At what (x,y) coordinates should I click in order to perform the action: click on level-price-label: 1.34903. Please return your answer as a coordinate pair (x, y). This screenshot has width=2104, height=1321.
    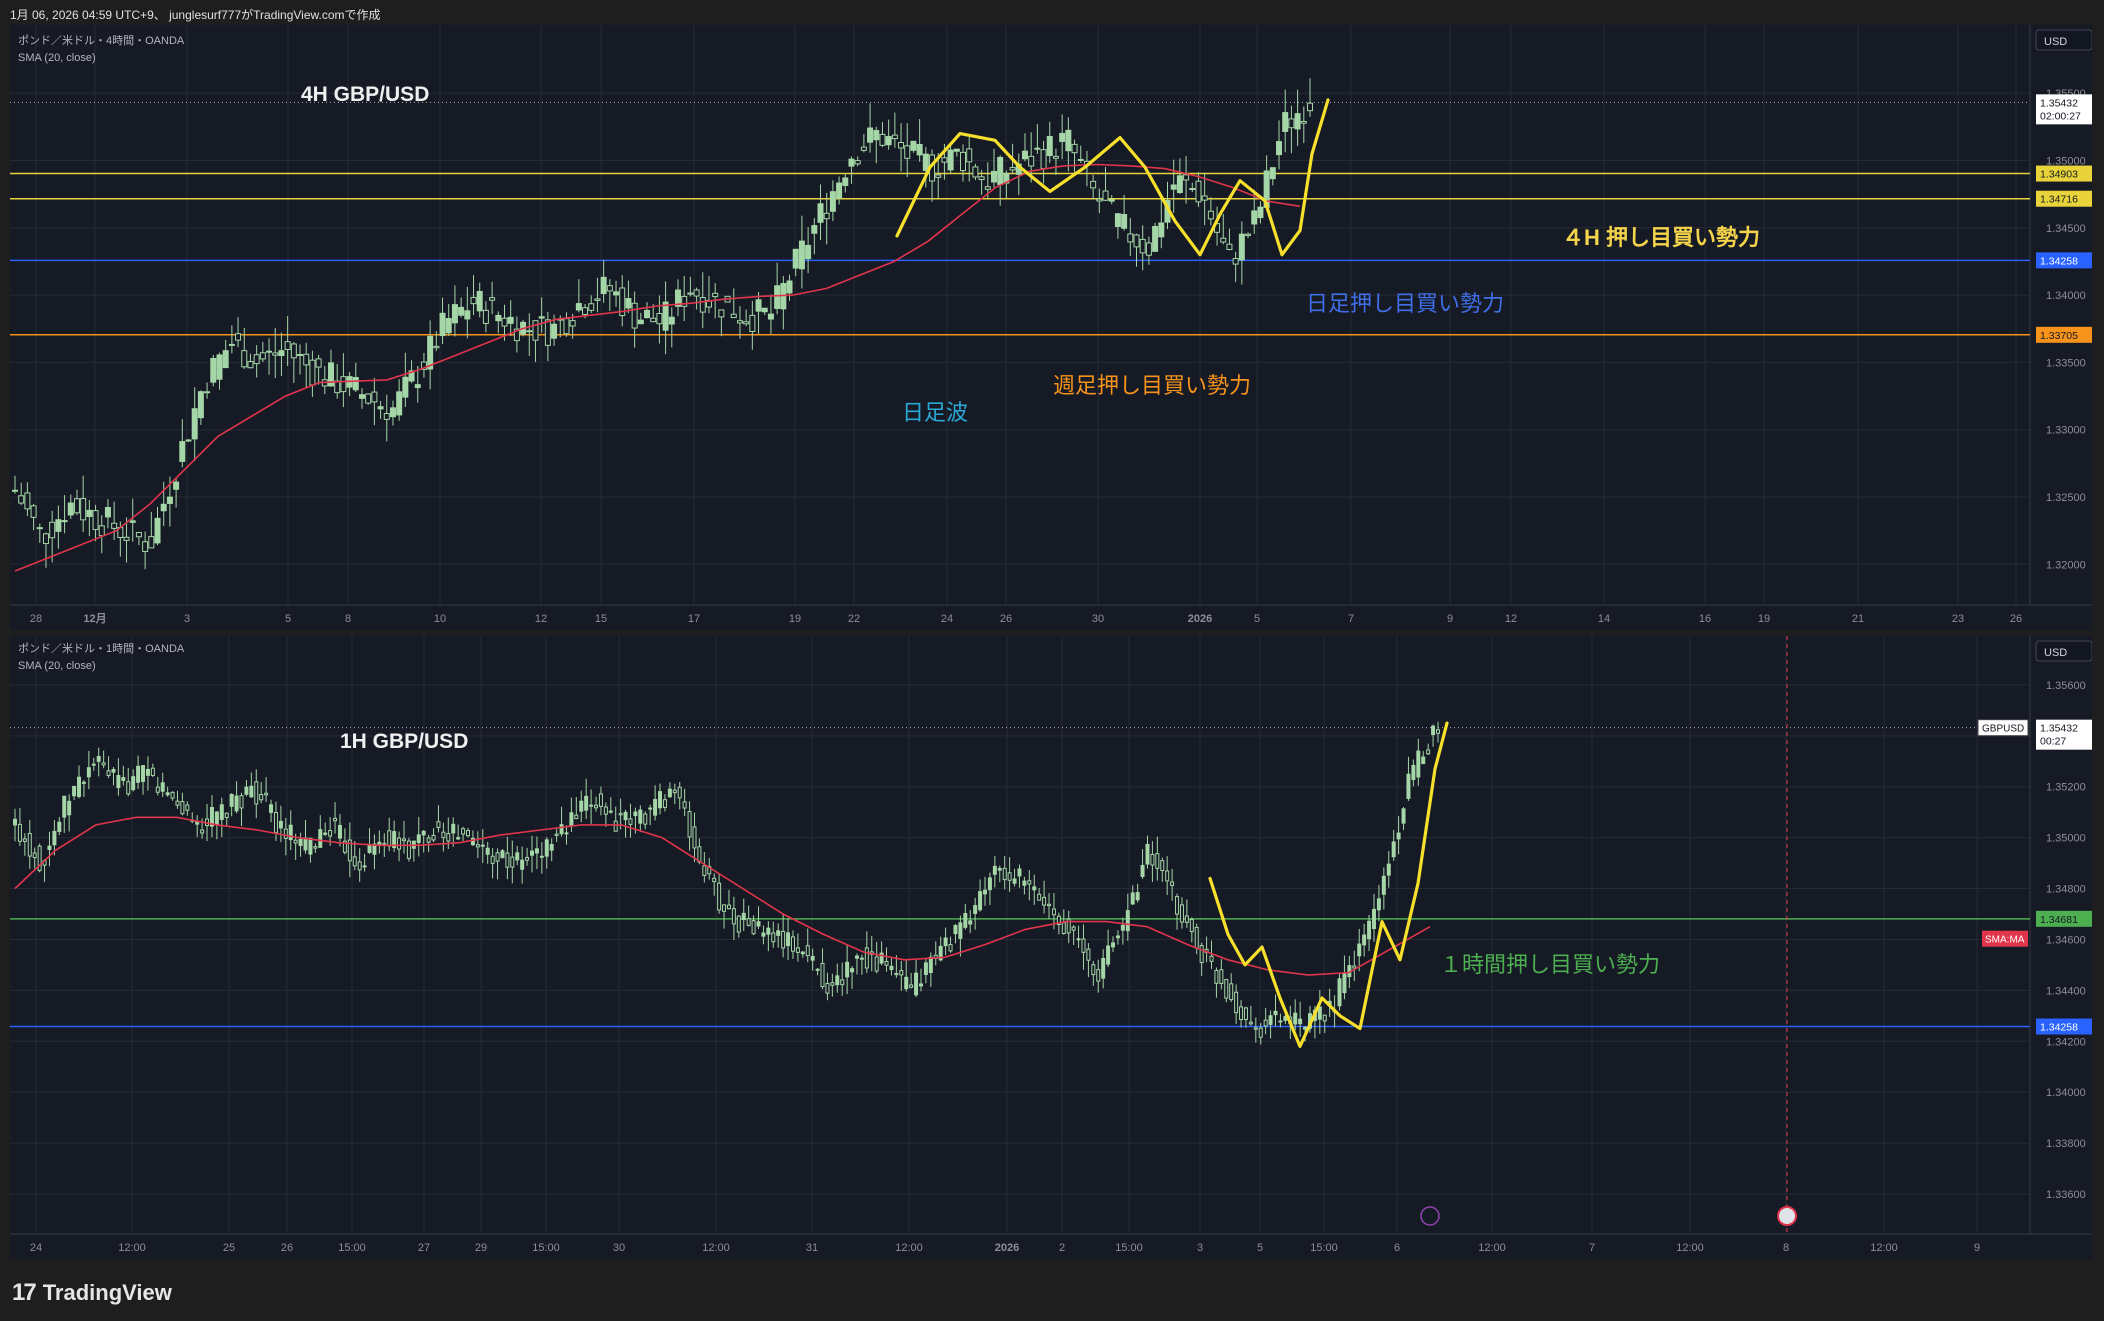
    Looking at the image, I should click on (2059, 175).